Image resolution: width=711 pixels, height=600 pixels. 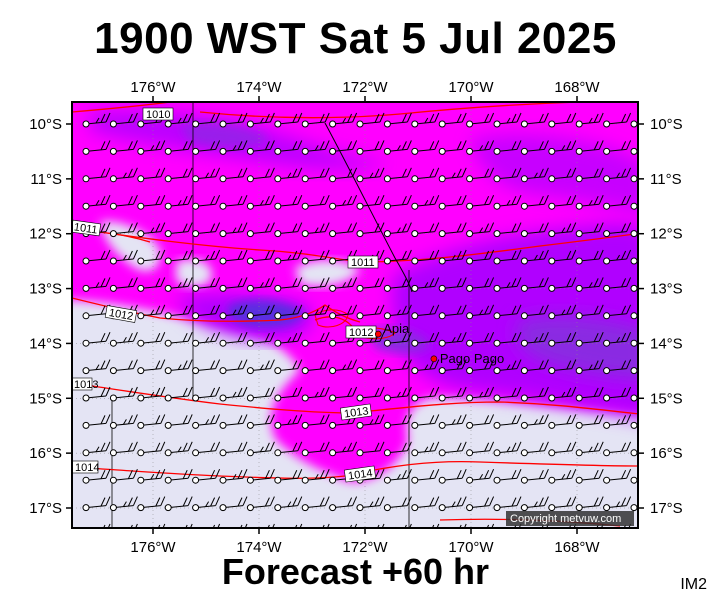 I want to click on lon-label-bottom-1: 174°W, so click(x=259, y=547).